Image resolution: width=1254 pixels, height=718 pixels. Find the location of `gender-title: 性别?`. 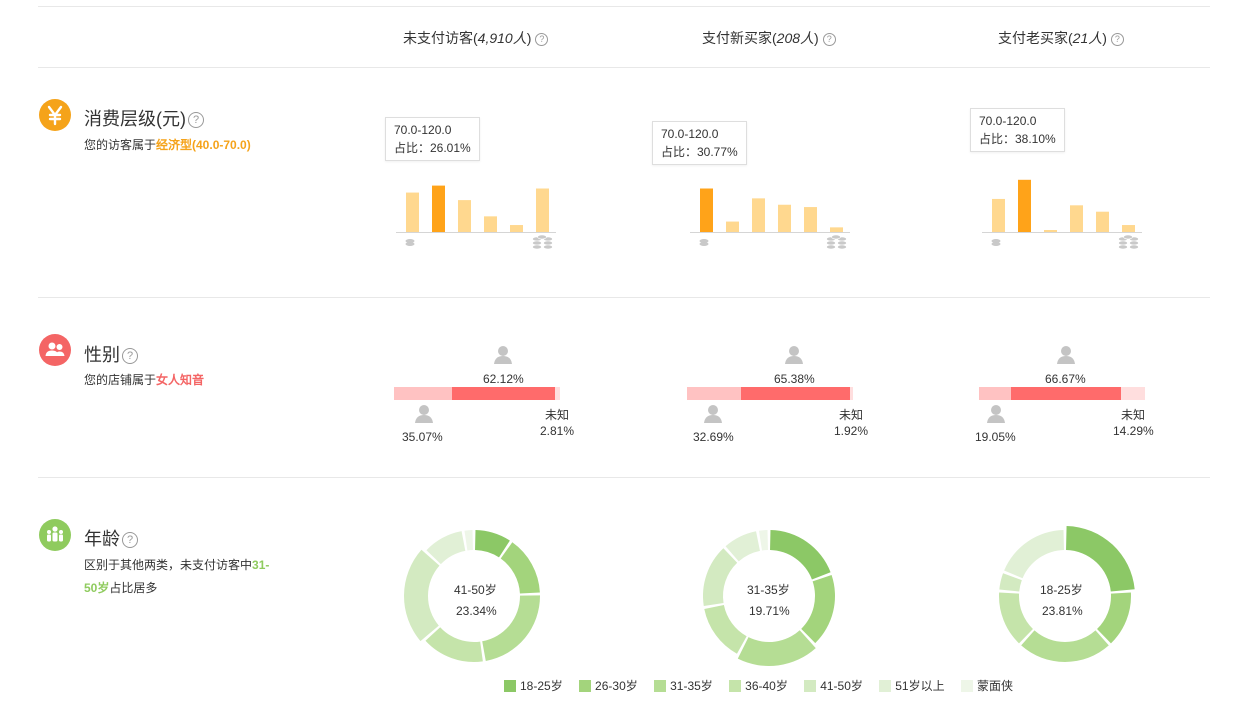

gender-title: 性别? is located at coordinates (111, 354).